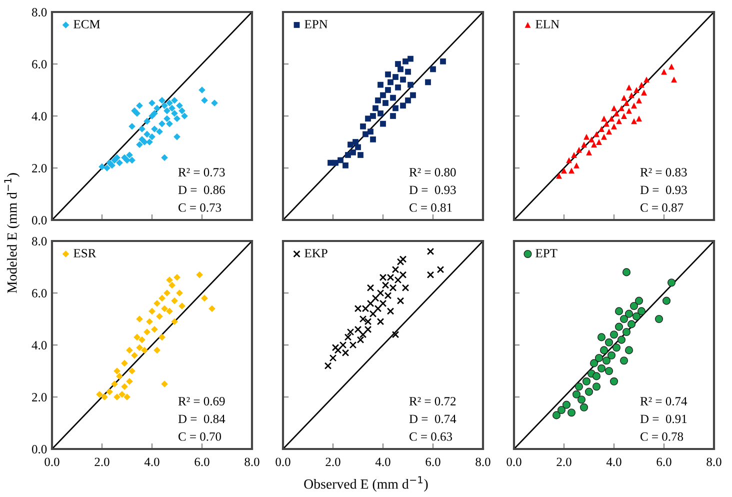  What do you see at coordinates (432, 190) in the screenshot?
I see `annotation: D = 0.93` at bounding box center [432, 190].